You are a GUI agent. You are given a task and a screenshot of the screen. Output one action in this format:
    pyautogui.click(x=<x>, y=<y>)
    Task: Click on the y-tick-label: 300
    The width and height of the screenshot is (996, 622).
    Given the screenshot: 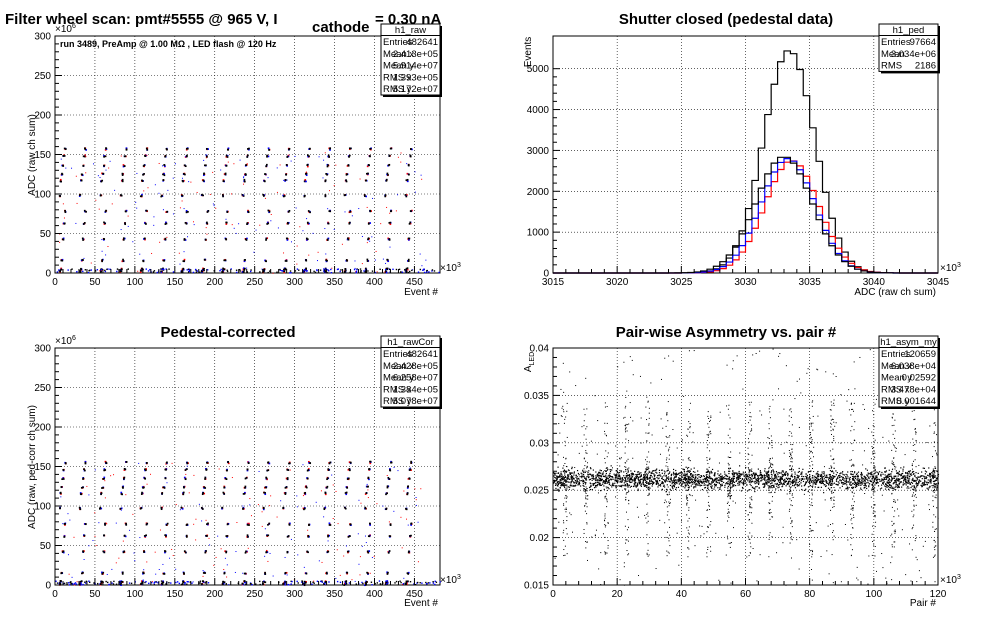 What is the action you would take?
    pyautogui.click(x=42, y=37)
    